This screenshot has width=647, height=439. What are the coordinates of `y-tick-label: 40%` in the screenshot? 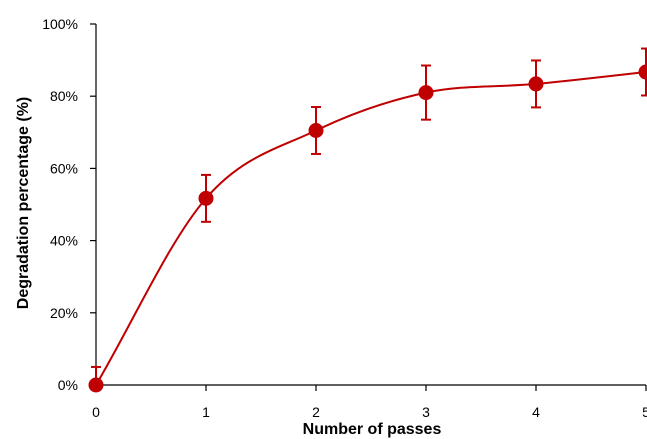 It's located at (64, 241).